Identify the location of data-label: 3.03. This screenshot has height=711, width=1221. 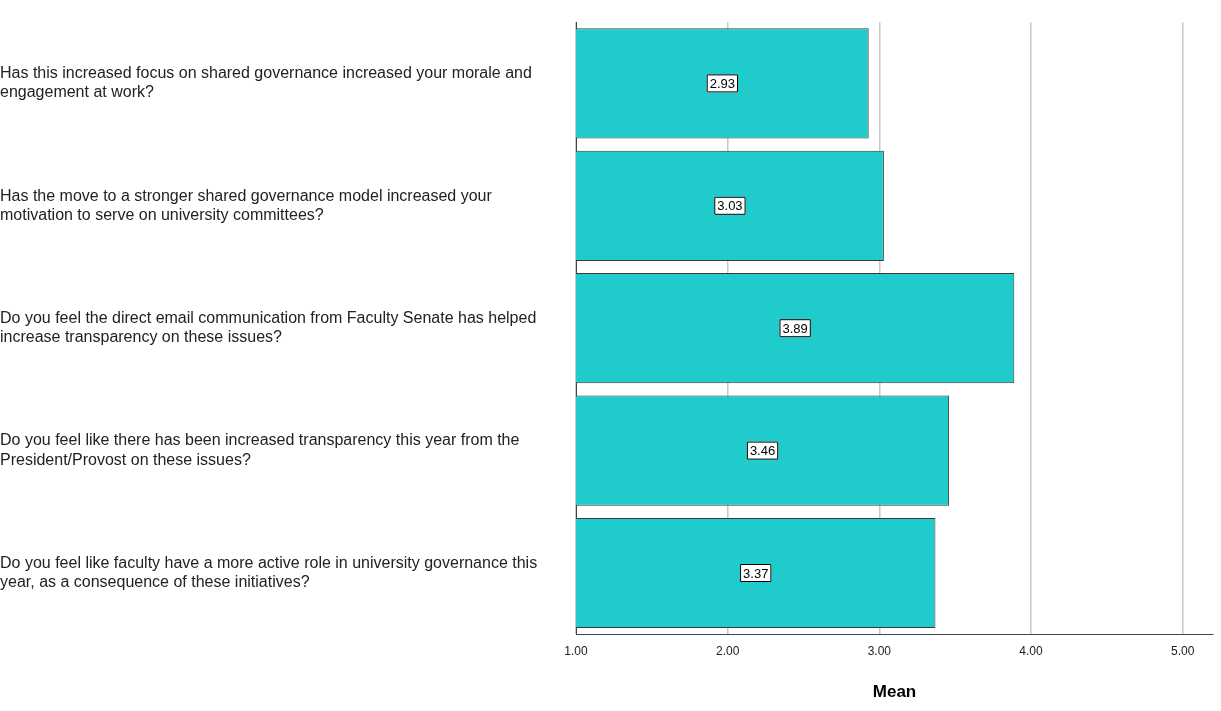
(730, 206).